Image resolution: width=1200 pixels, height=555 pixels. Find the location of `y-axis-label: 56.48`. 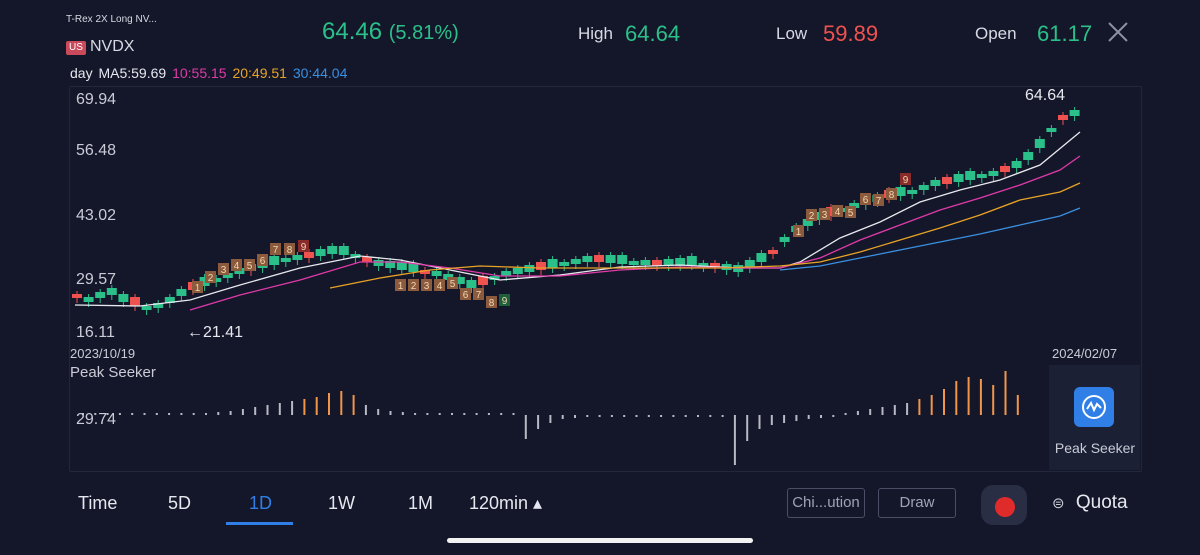

y-axis-label: 56.48 is located at coordinates (96, 150).